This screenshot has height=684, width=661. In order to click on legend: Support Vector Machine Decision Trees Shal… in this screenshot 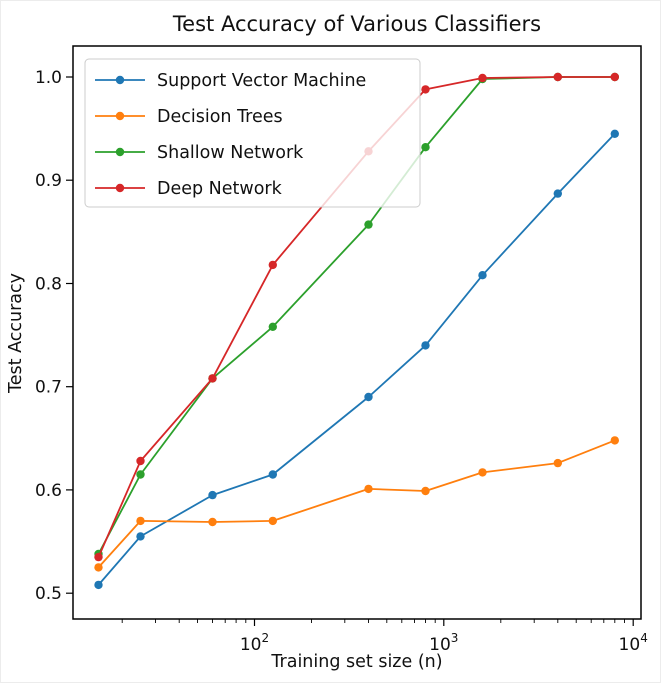, I will do `click(252, 133)`.